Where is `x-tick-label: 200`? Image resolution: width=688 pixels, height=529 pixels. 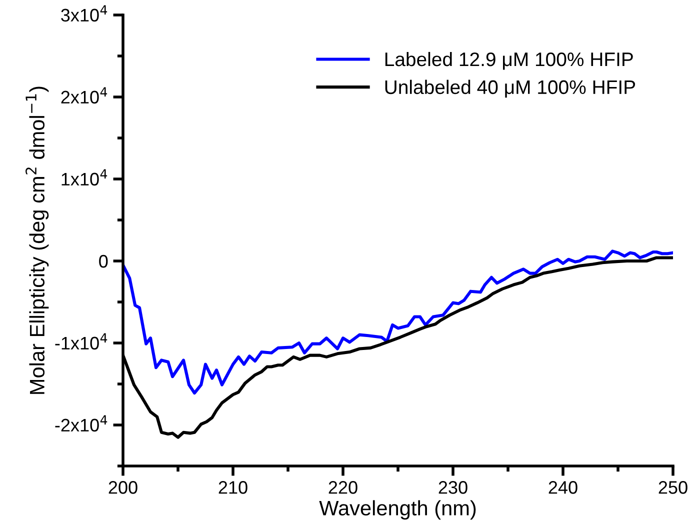 x-tick-label: 200 is located at coordinates (123, 487).